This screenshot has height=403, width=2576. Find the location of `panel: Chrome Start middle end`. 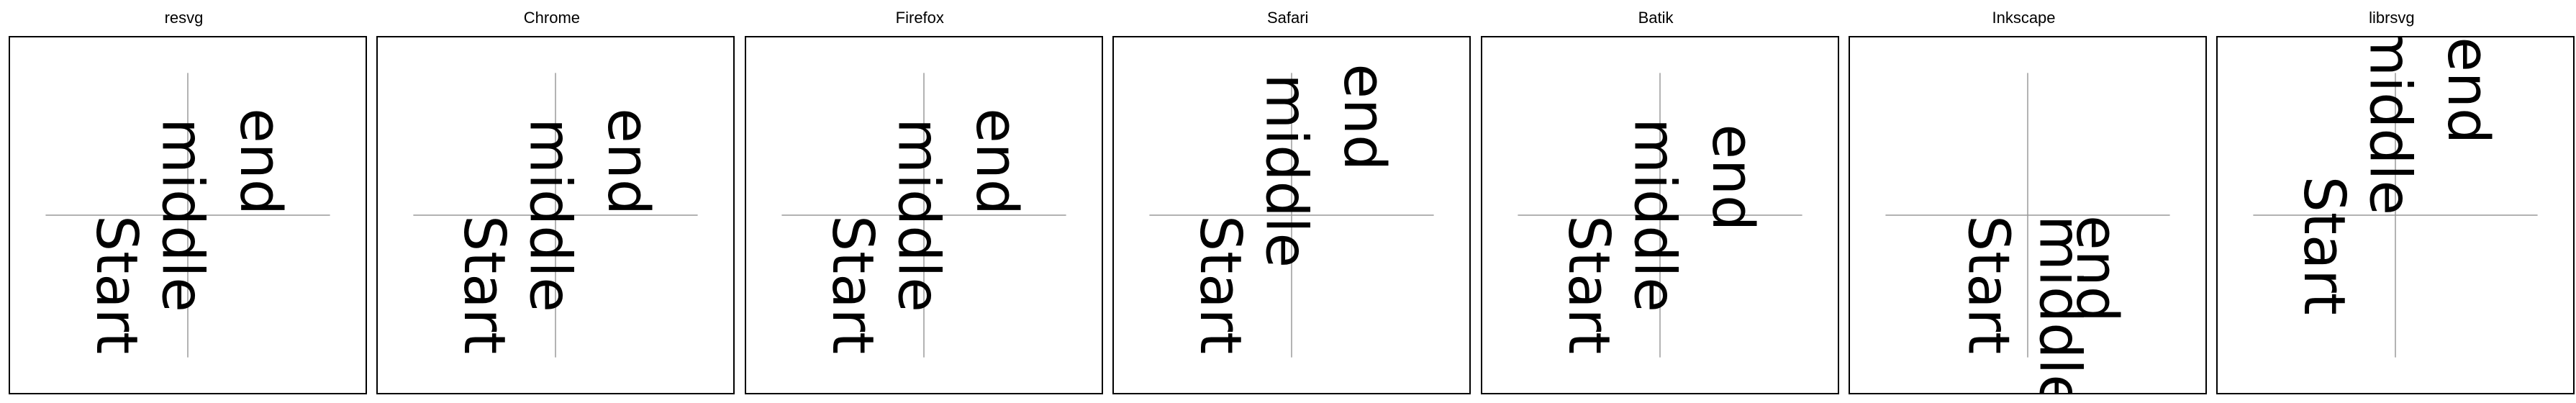

panel: Chrome Start middle end is located at coordinates (551, 201).